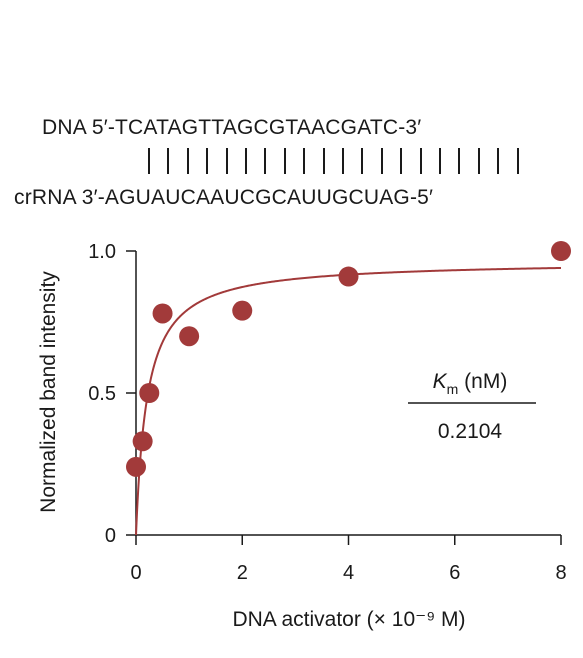 The height and width of the screenshot is (658, 583). Describe the element at coordinates (348, 573) in the screenshot. I see `x-tick-label: 4` at that location.